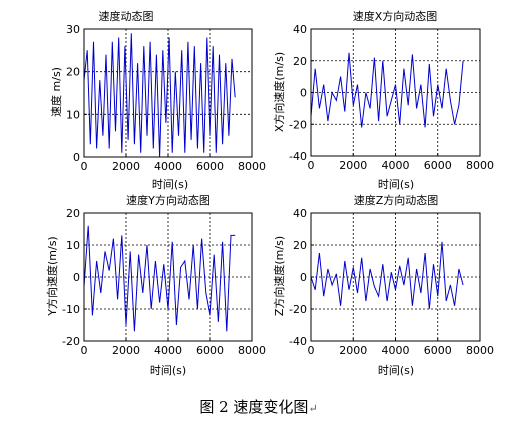  What do you see at coordinates (168, 200) in the screenshot?
I see `subplot-title: 速度Y方向动态图` at bounding box center [168, 200].